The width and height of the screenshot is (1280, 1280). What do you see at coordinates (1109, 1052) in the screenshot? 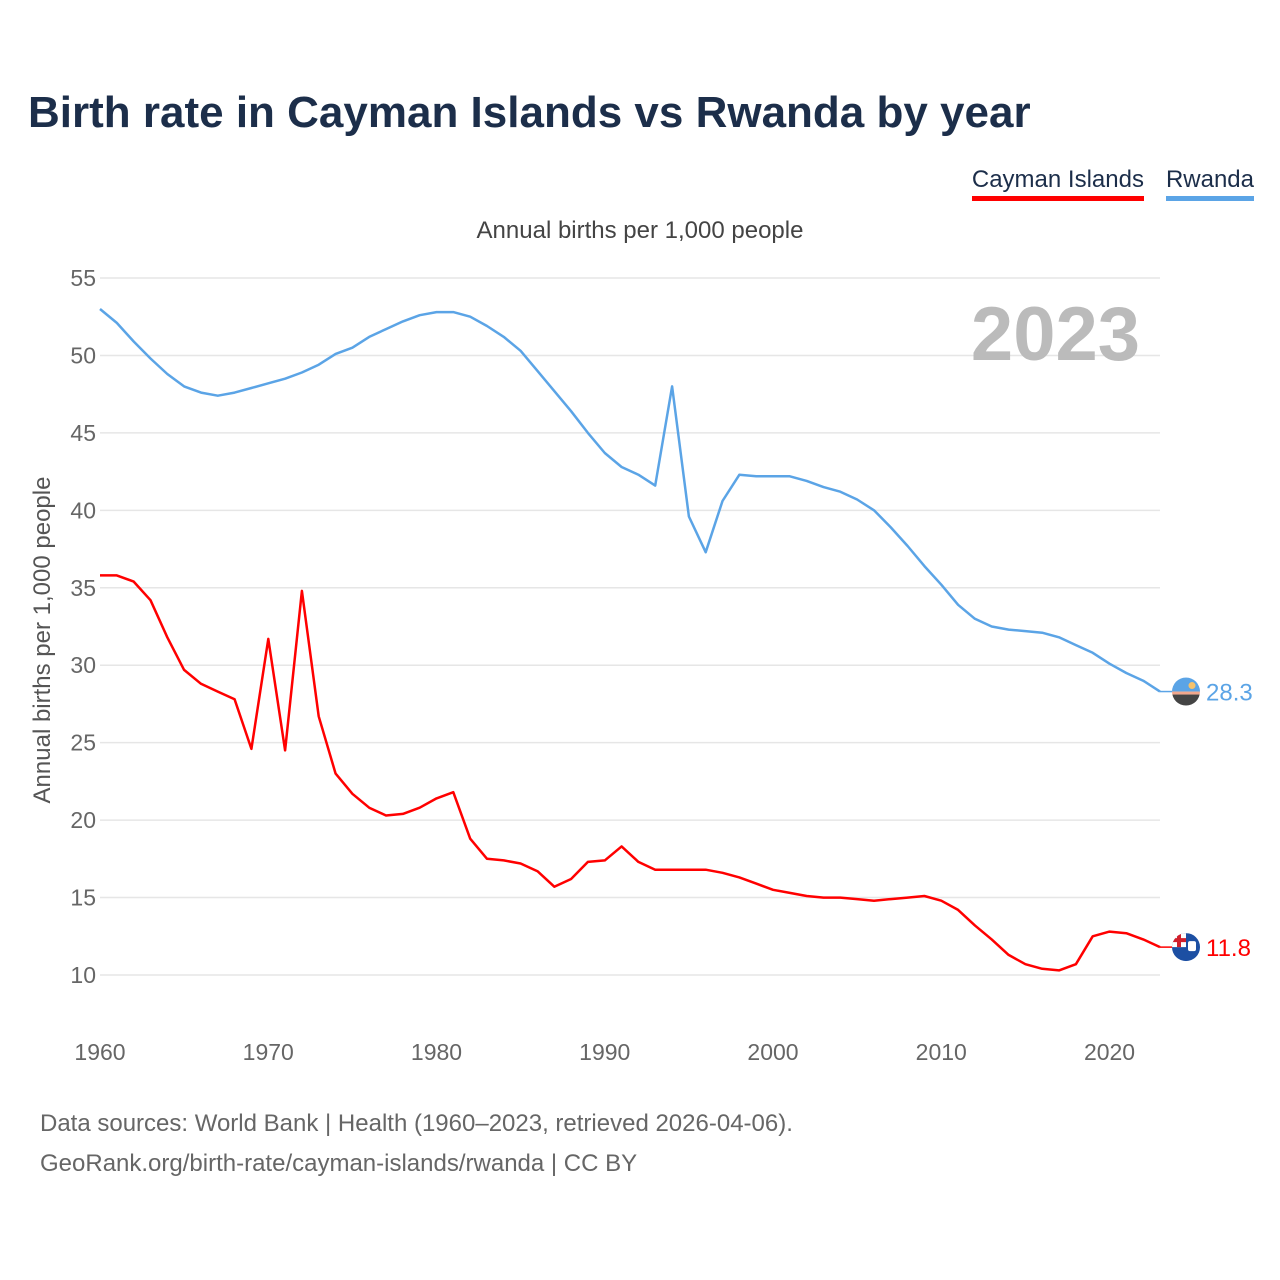
I see `x-tick-label: 2020` at bounding box center [1109, 1052].